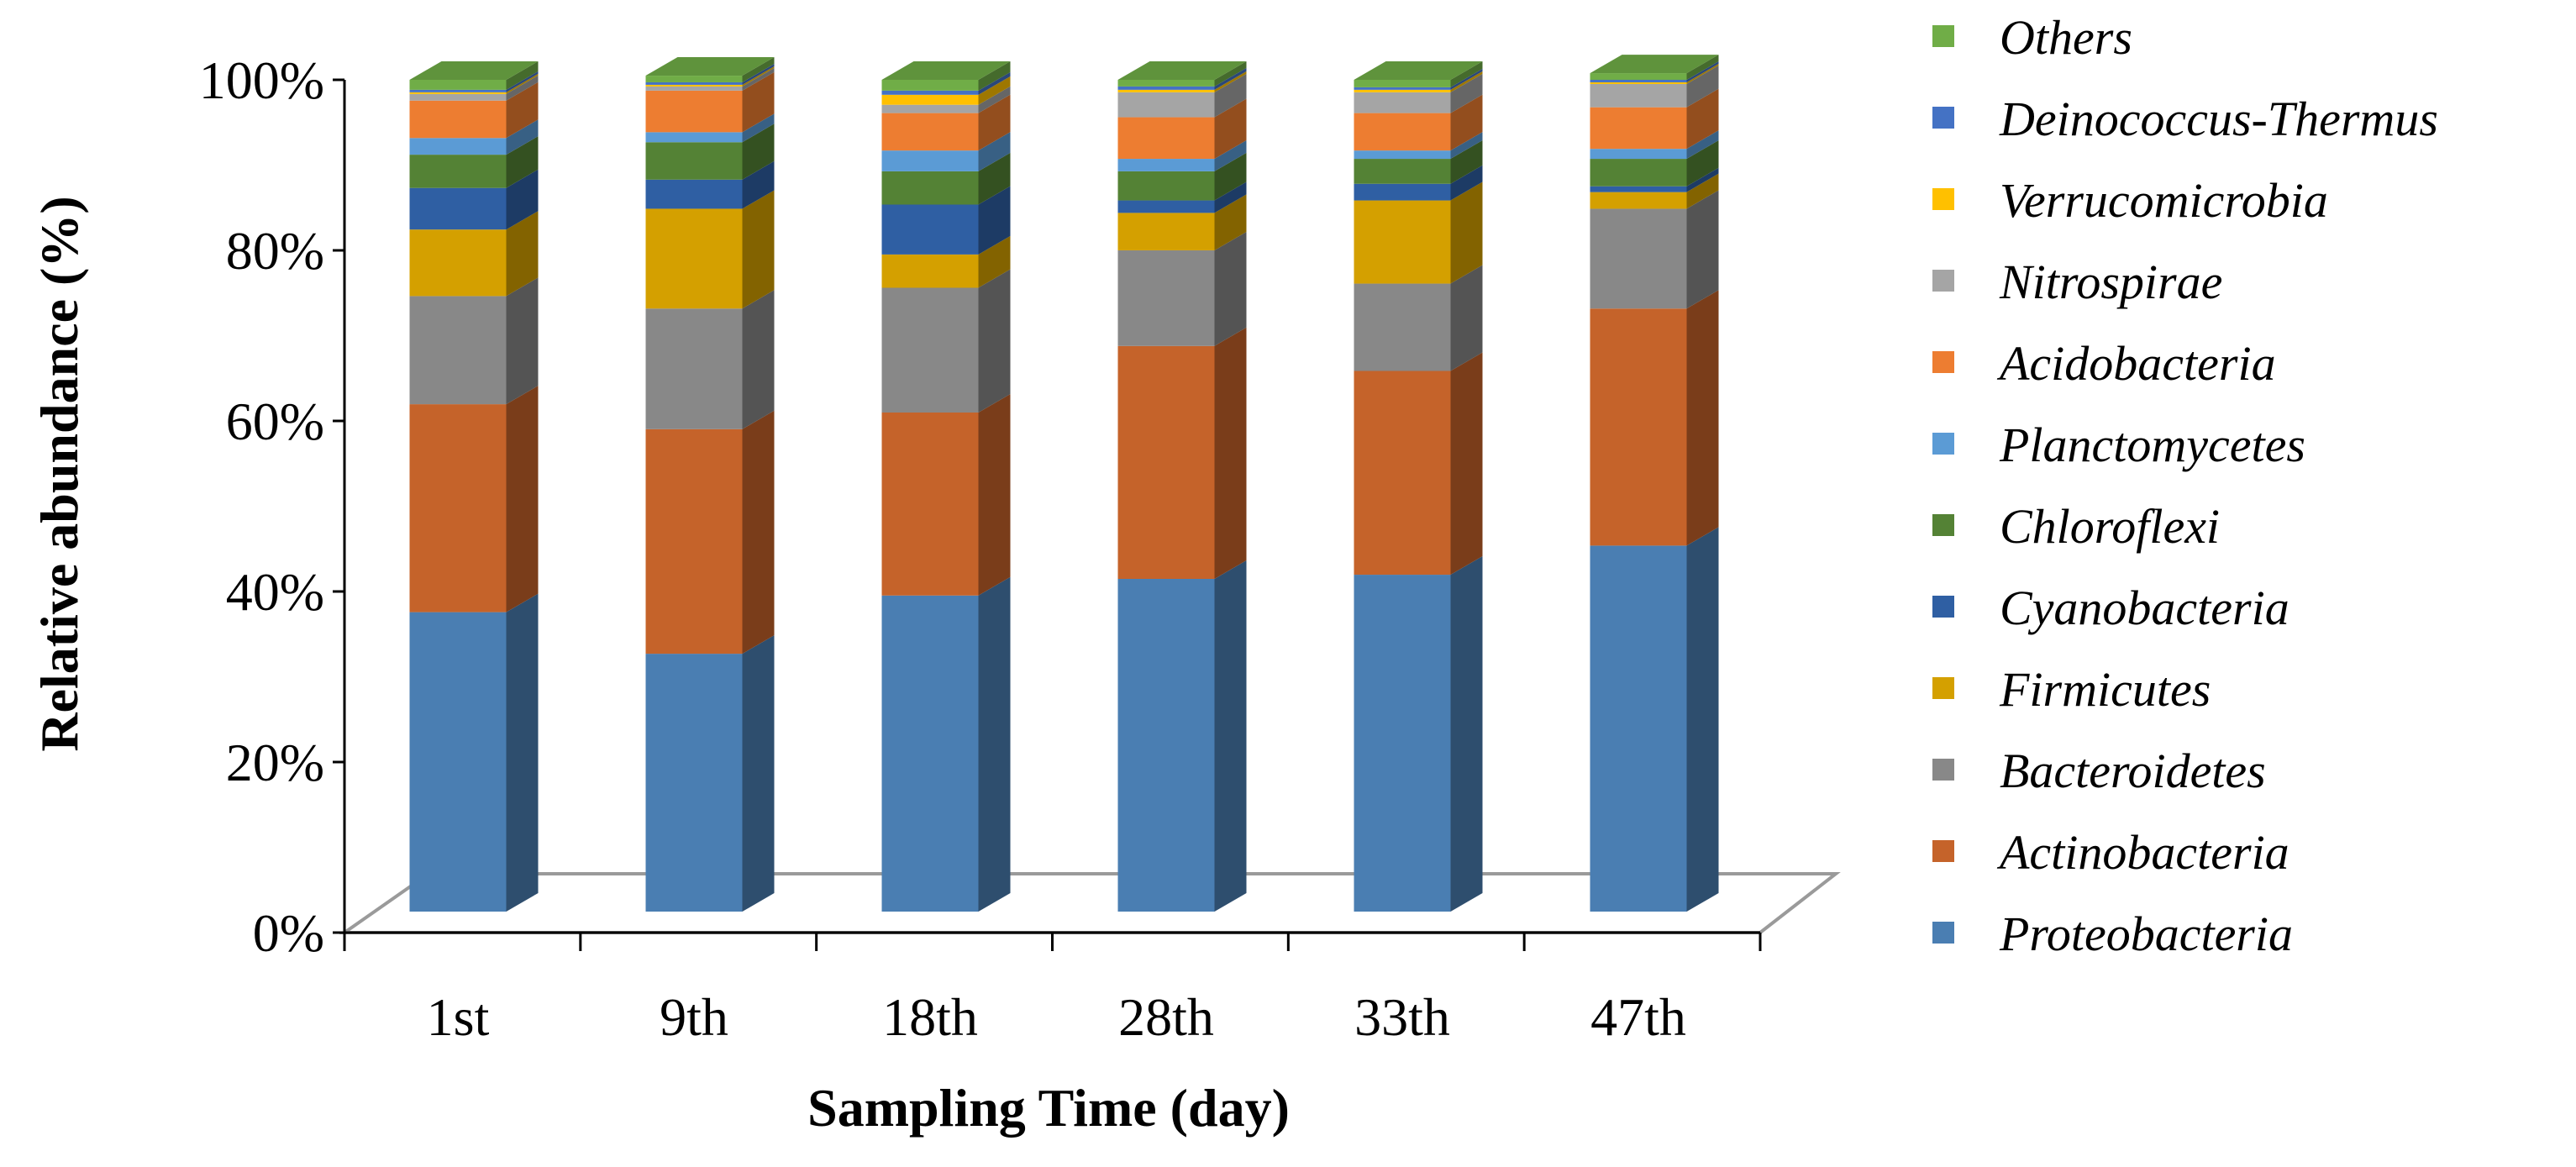 This screenshot has width=2576, height=1167. What do you see at coordinates (1048, 1108) in the screenshot?
I see `x-axis-title: Sampling Time (day)` at bounding box center [1048, 1108].